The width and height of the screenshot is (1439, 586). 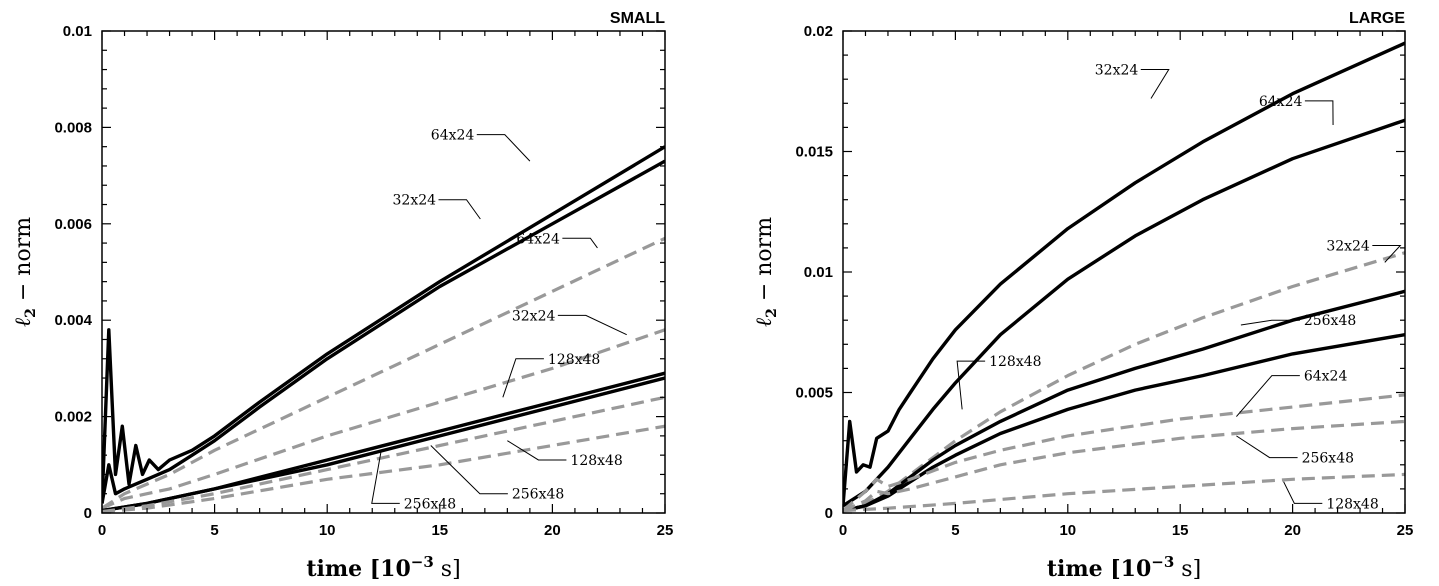 I want to click on y-tick-label: 0.002, so click(x=73, y=417).